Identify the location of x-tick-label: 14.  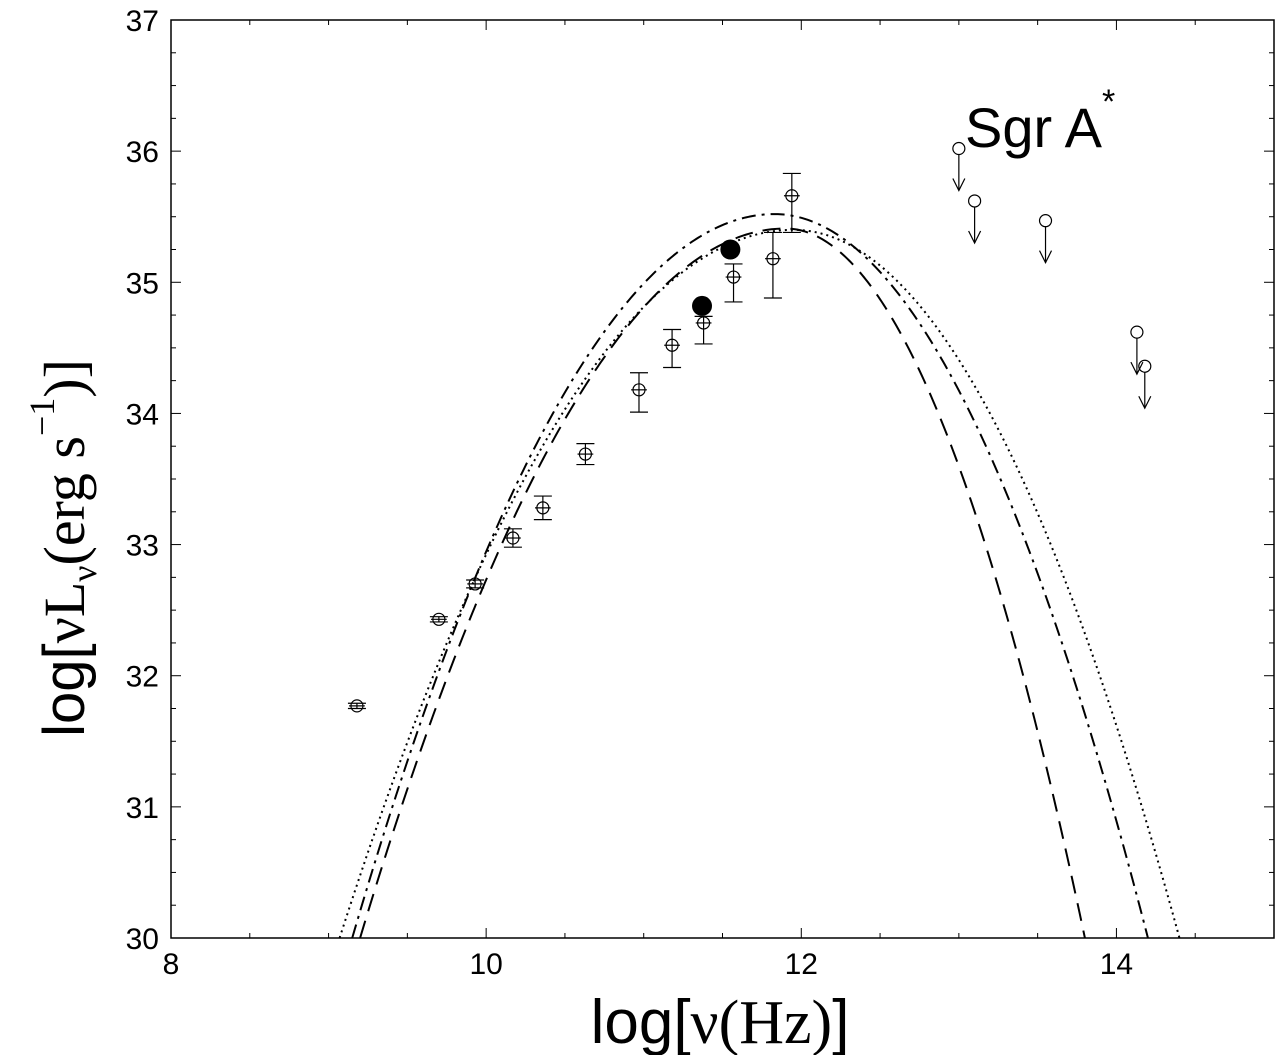
(1116, 964).